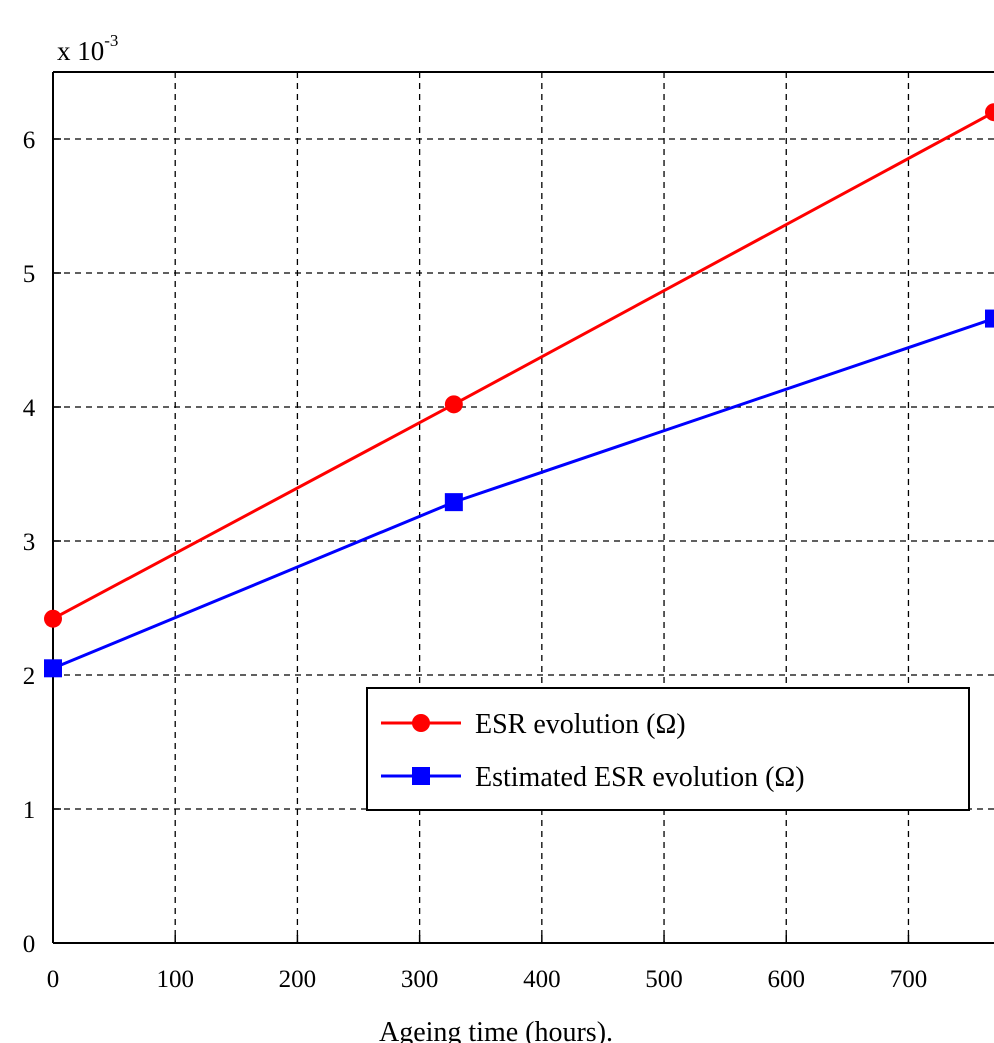 The width and height of the screenshot is (994, 1043). I want to click on y-tick-label: 4, so click(29, 408).